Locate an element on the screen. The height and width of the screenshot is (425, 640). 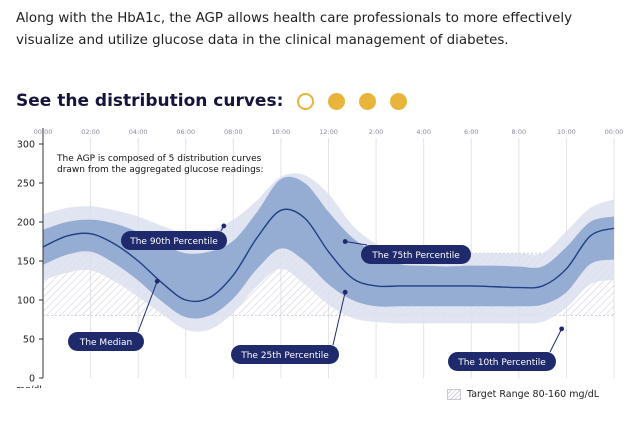
callout-label: The 25th Percentile is located at coordinates (284, 356).